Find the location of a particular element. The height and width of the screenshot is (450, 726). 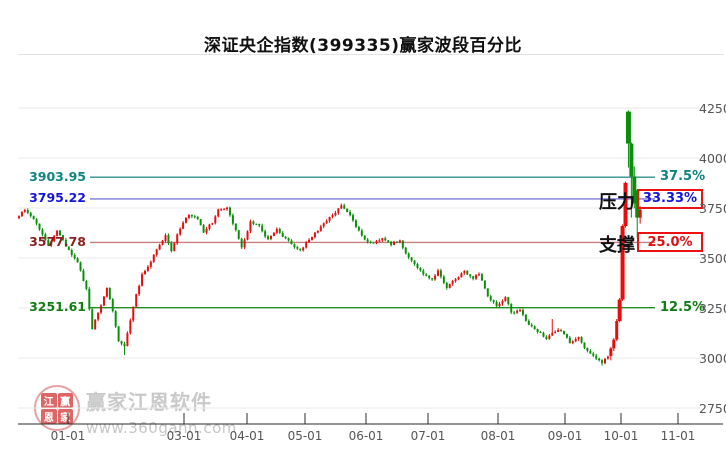

title-separator is located at coordinates (371, 54).